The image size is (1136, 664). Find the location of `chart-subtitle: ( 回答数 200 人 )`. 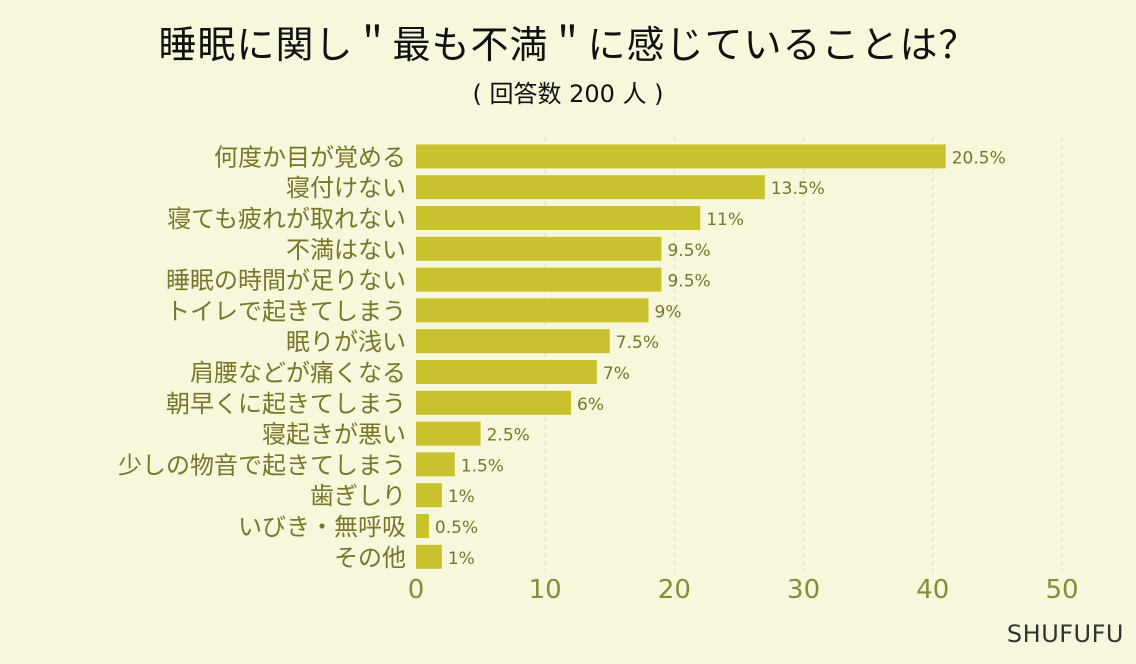

chart-subtitle: ( 回答数 200 人 ) is located at coordinates (568, 94).